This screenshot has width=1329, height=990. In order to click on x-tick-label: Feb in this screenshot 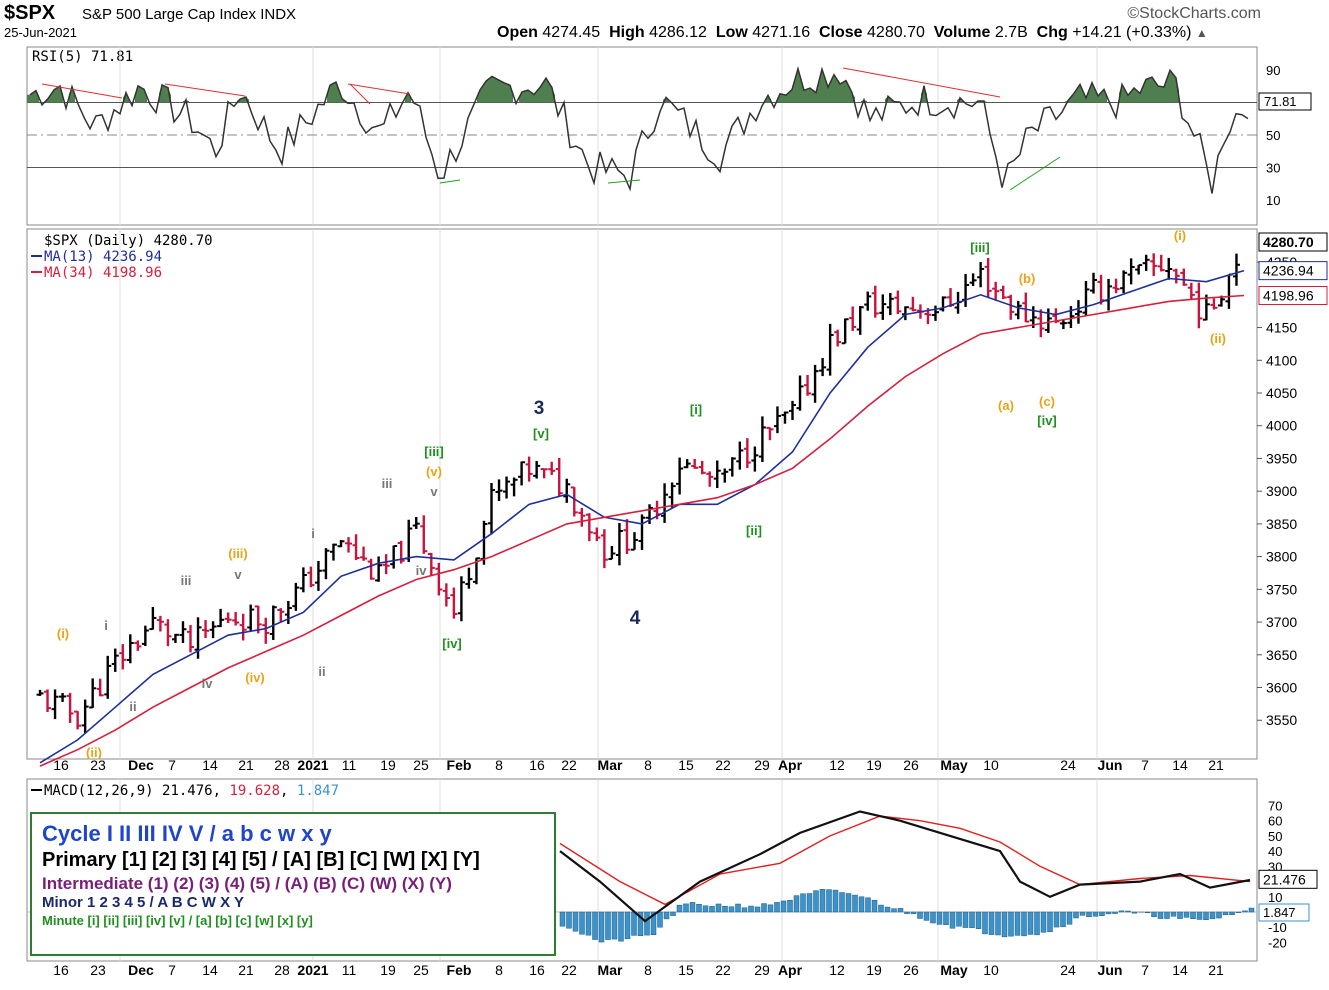, I will do `click(459, 765)`.